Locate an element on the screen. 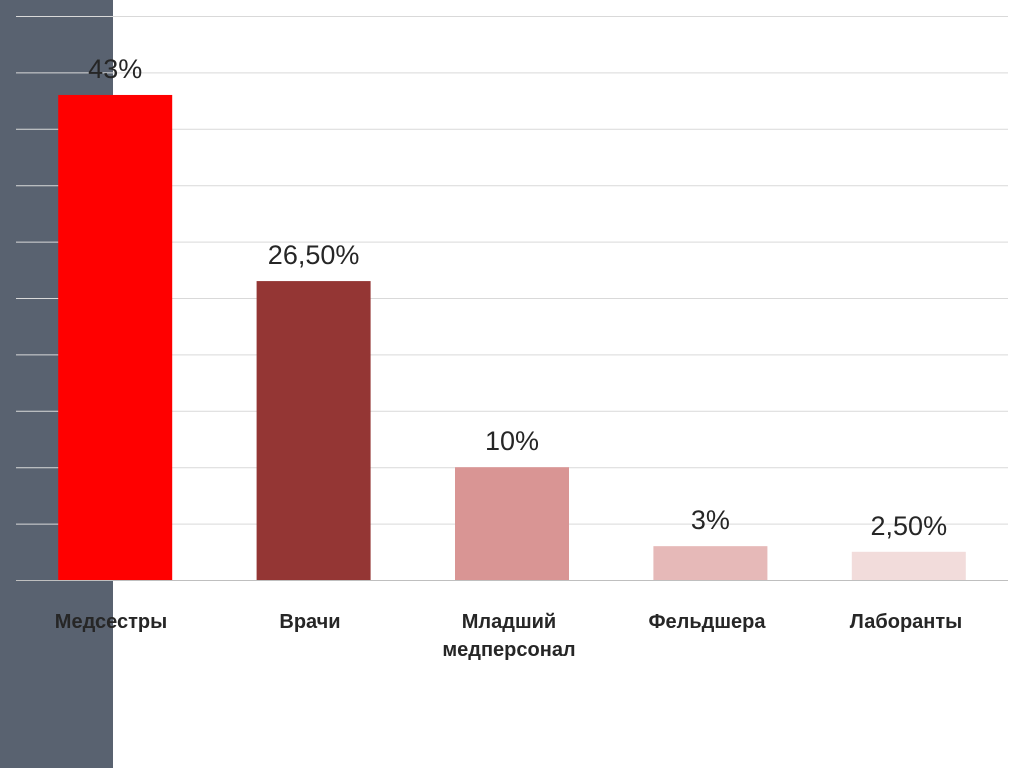  category-label-2: Младший медперсонал is located at coordinates (509, 636).